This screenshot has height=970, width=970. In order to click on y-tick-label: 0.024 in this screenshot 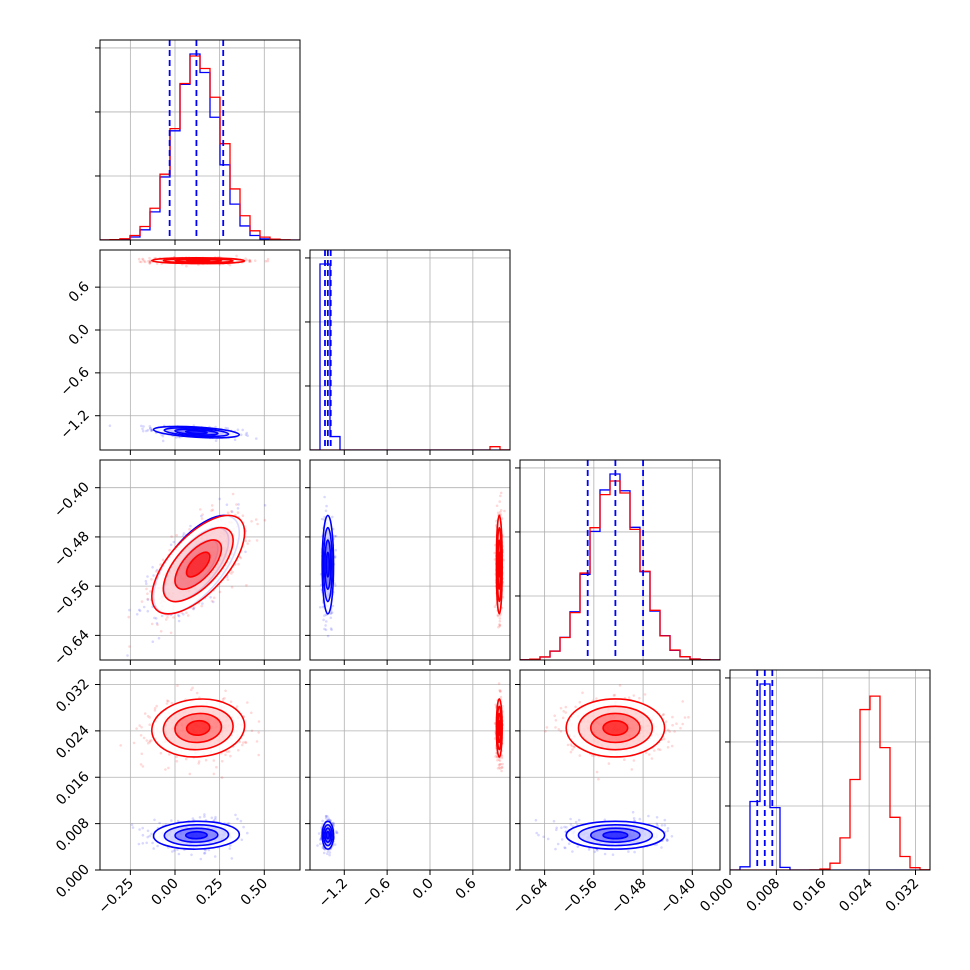, I will do `click(73, 742)`.